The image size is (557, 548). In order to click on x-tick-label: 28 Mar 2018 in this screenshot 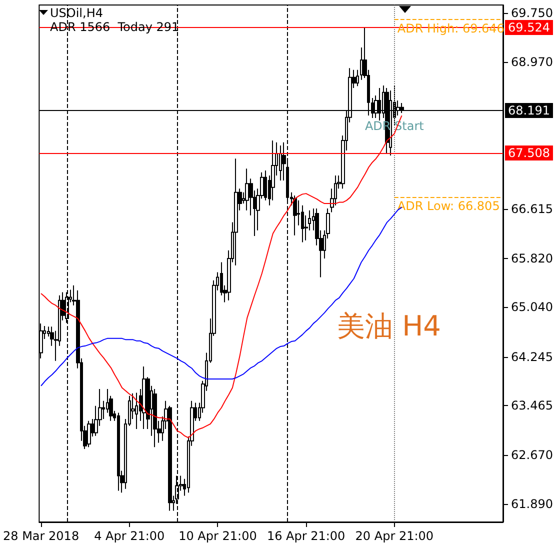, I will do `click(41, 536)`.